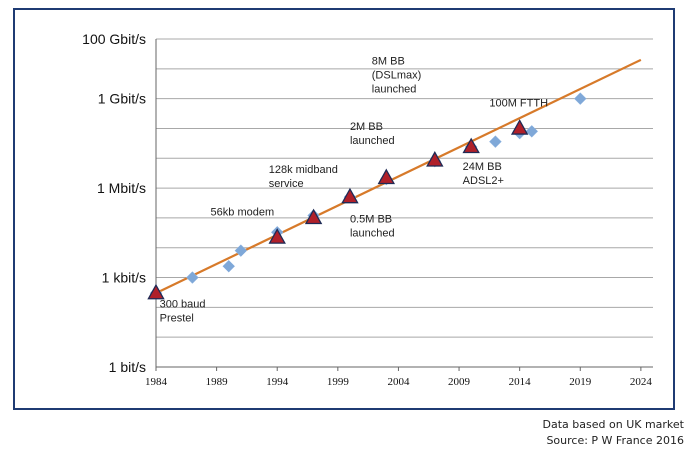 The width and height of the screenshot is (694, 456). What do you see at coordinates (303, 177) in the screenshot?
I see `annotation-label: 128k midband service` at bounding box center [303, 177].